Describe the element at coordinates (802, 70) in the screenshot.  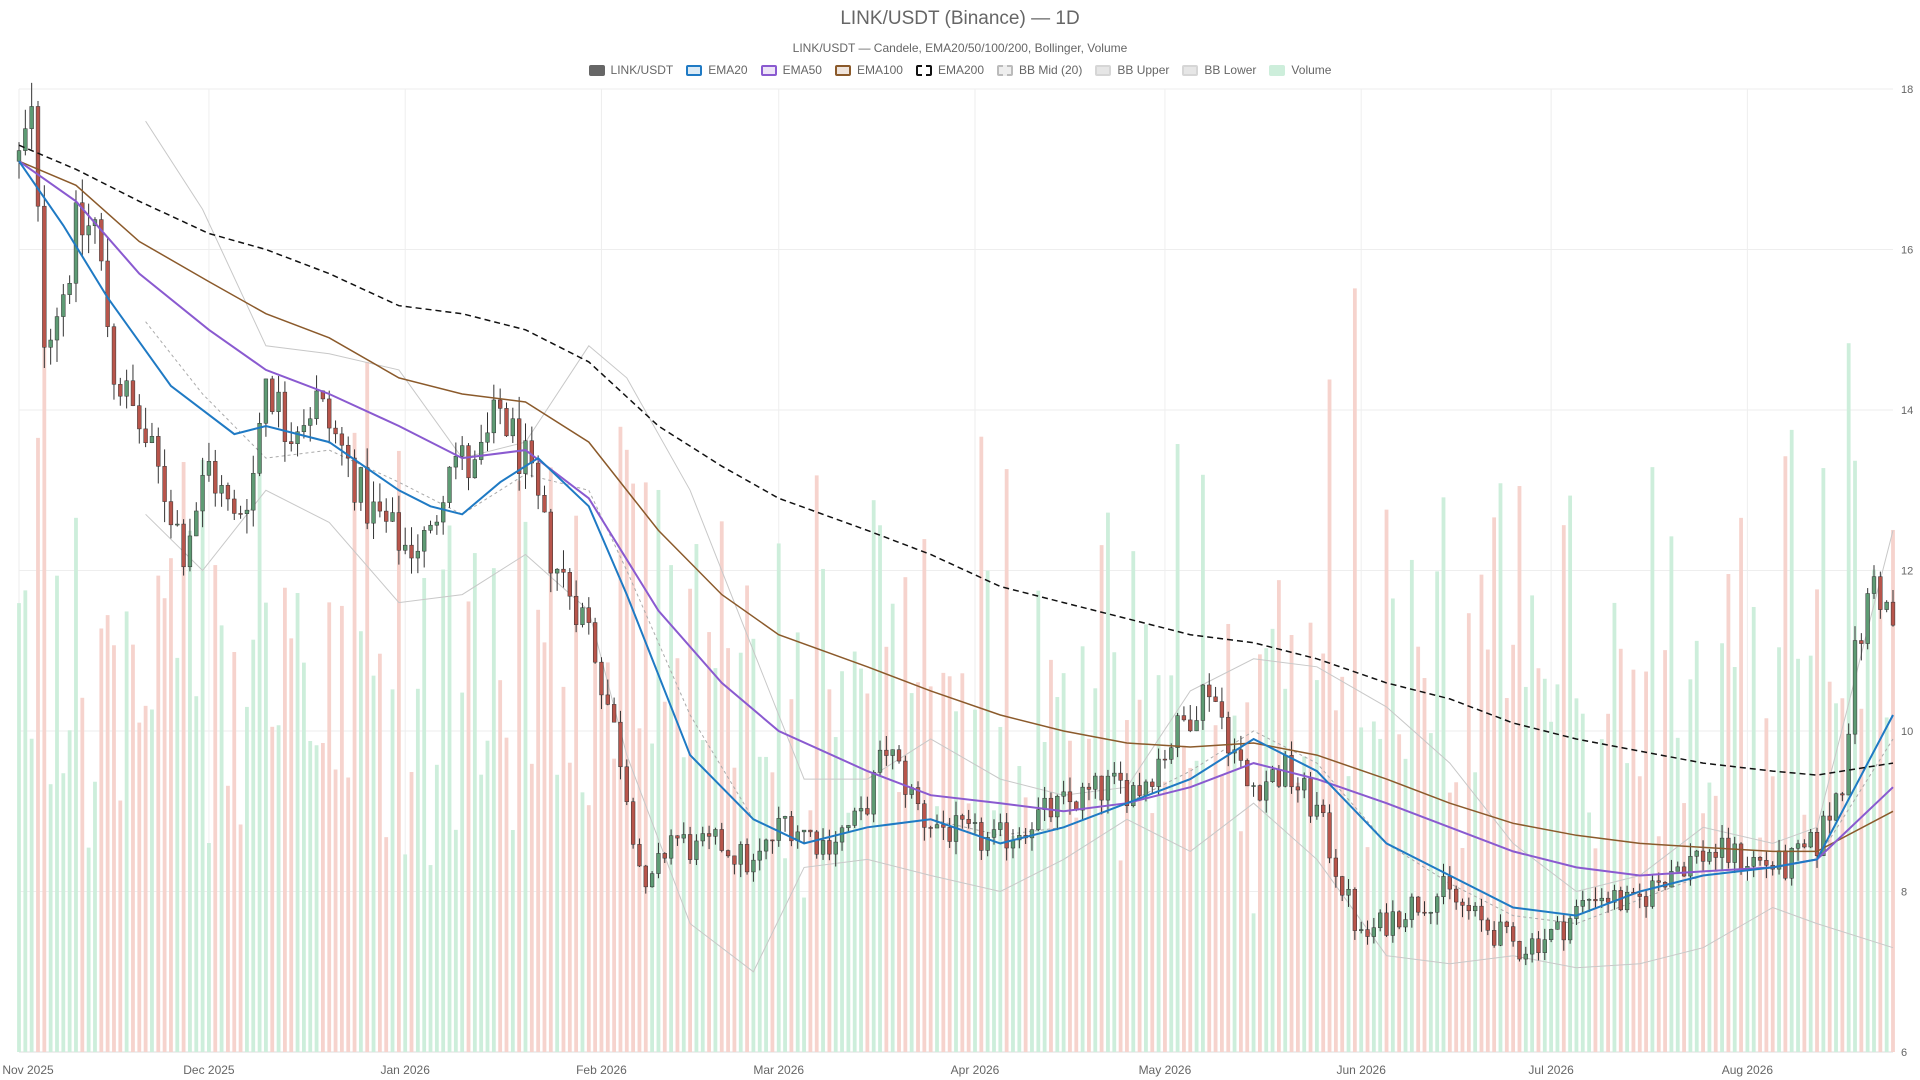
I see `legend-label: EMA50` at that location.